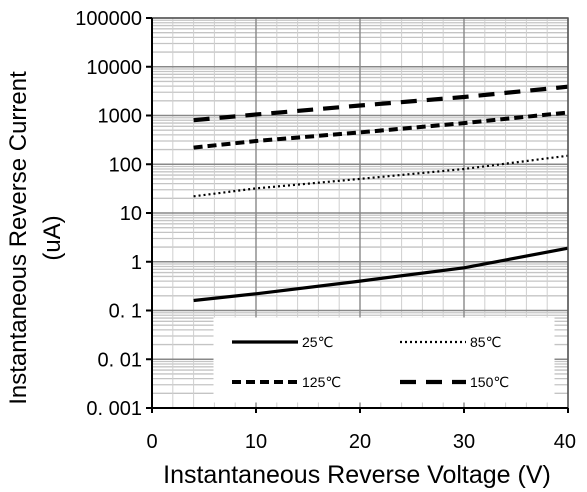 The height and width of the screenshot is (492, 587). Describe the element at coordinates (108, 214) in the screenshot. I see `y-tick-labels: 100000 10000 1000 100 10 1 0. 1 0. 01 0. 001` at that location.